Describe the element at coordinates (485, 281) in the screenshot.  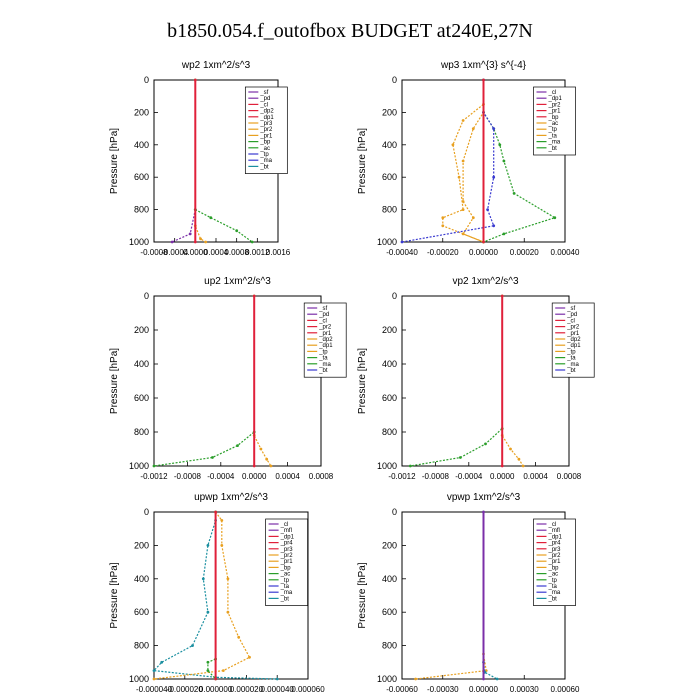
I see `chart-4-title: vp2 1xm^2/s^3` at that location.